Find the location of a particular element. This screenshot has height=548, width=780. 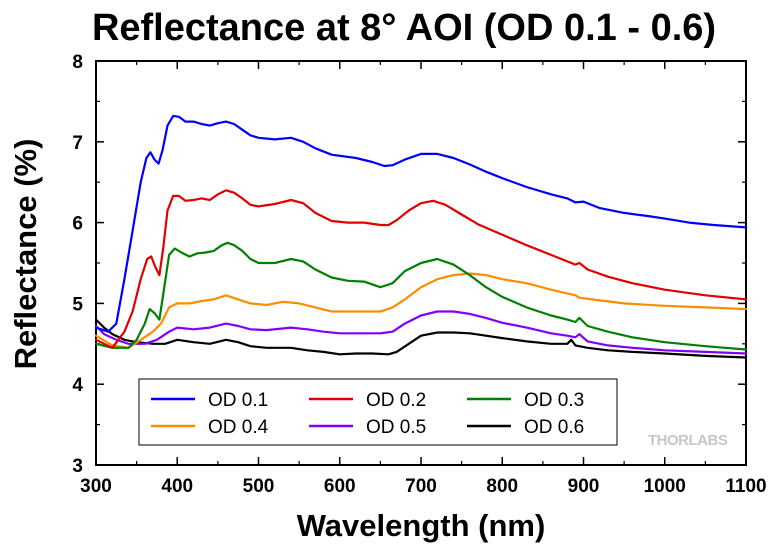

x-tick-label: 1000 is located at coordinates (665, 486).